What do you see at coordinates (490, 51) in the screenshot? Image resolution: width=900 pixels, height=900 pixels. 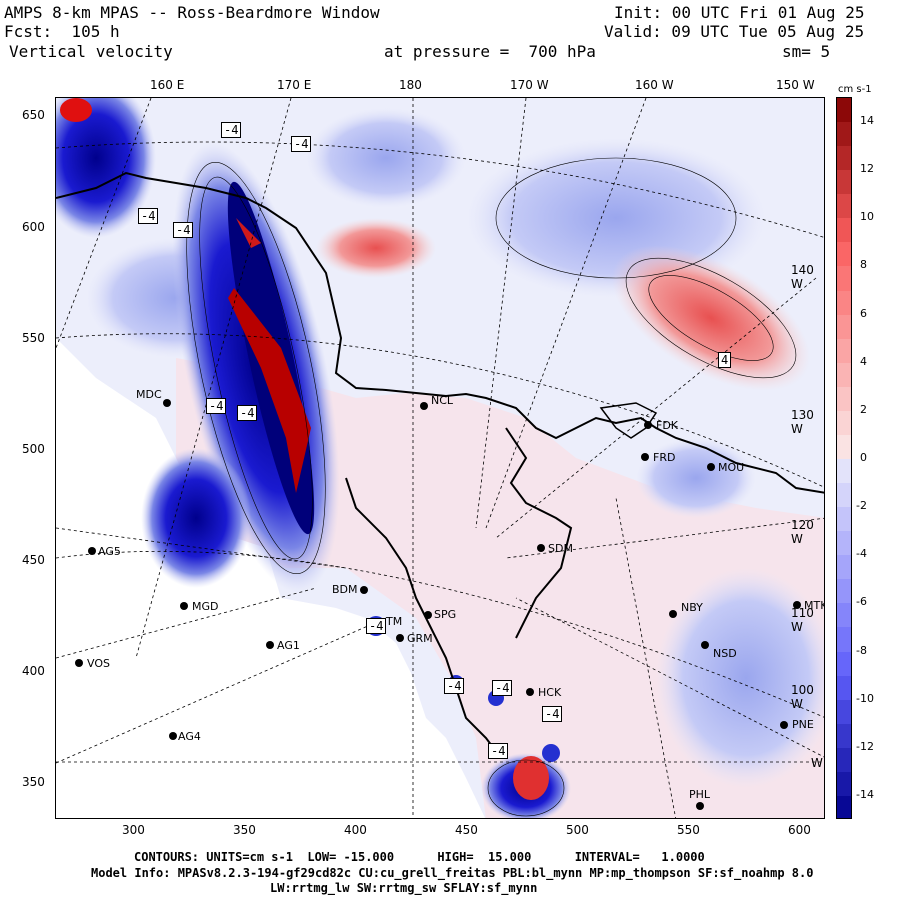 I see `pressure-level: at pressure = 700 hPa` at bounding box center [490, 51].